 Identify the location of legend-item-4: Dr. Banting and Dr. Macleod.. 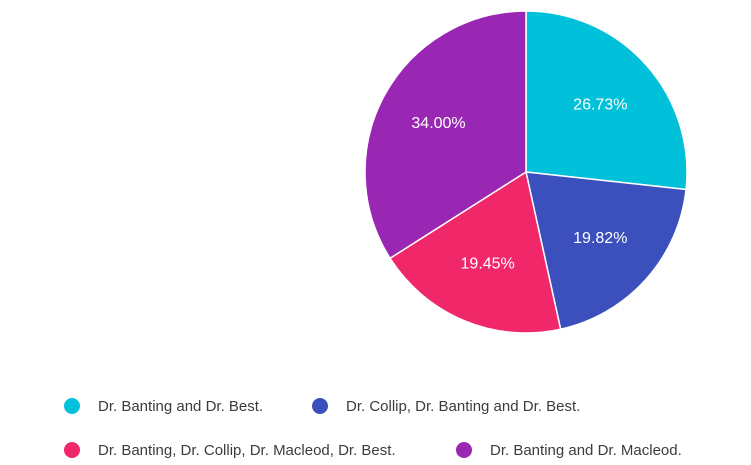
(569, 450).